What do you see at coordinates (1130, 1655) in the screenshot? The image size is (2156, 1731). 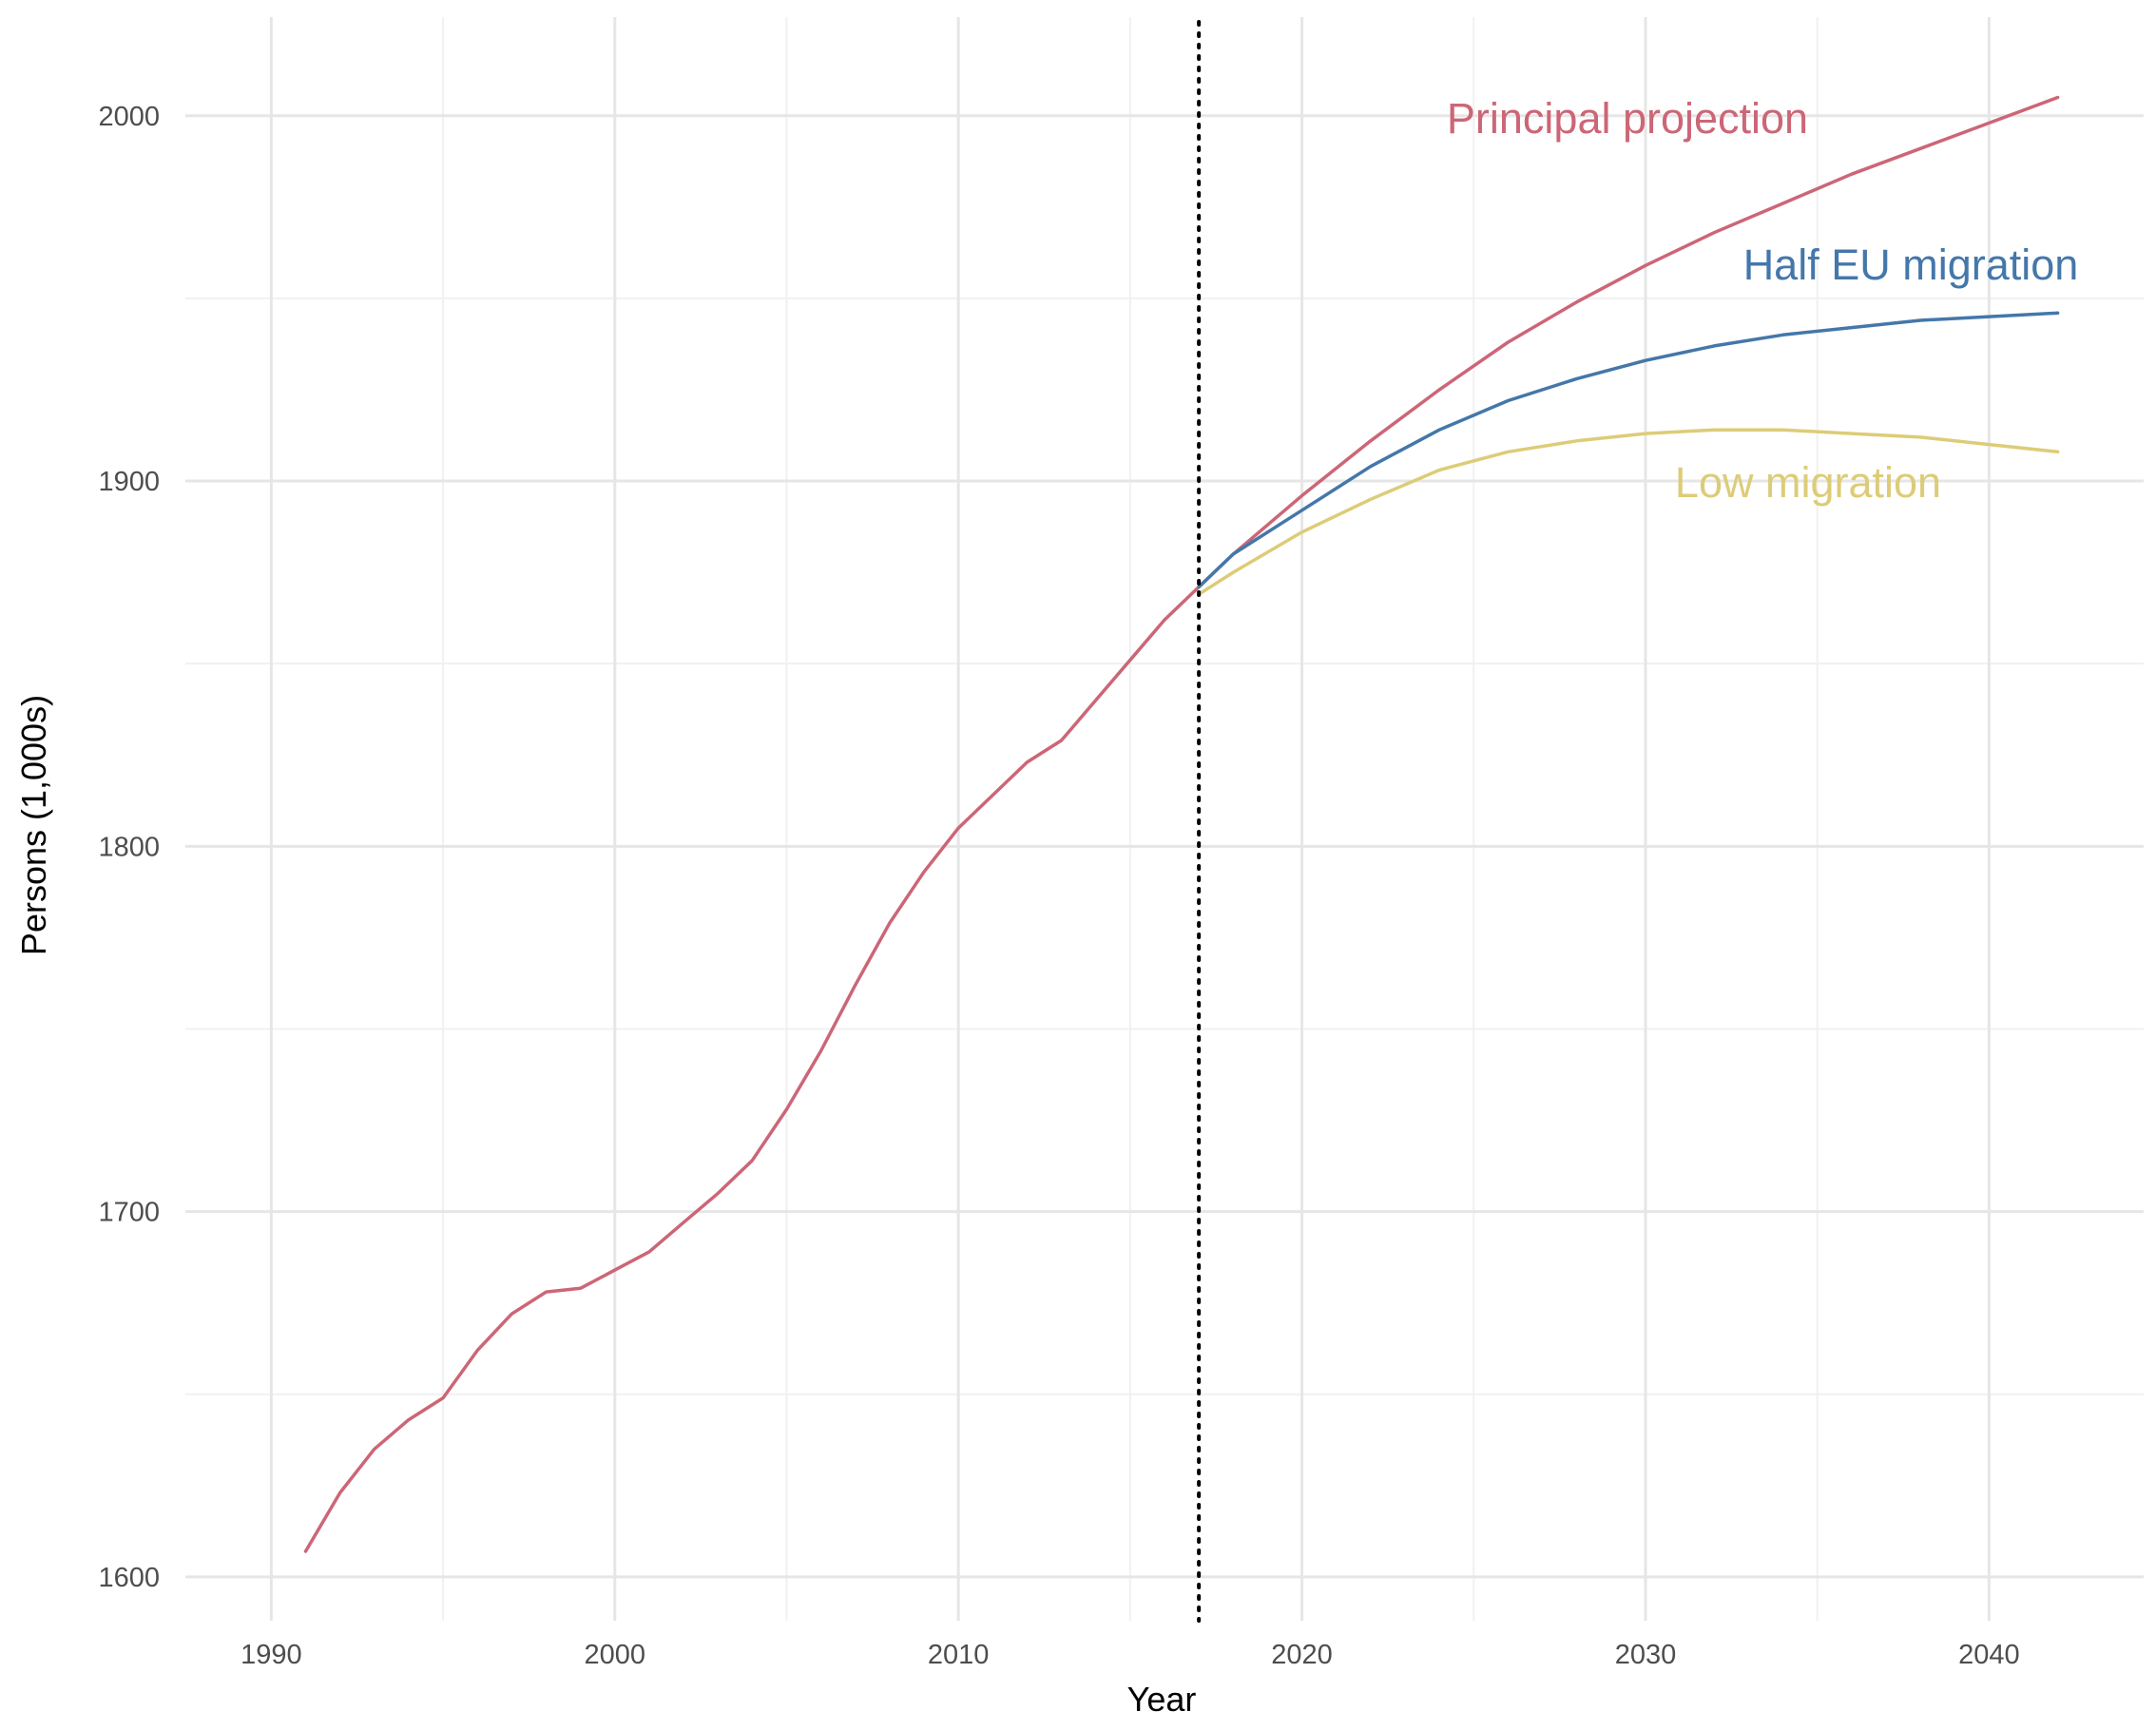 I see `x-axis-ticks: 1990 2000 2010 2020 2030 2040` at bounding box center [1130, 1655].